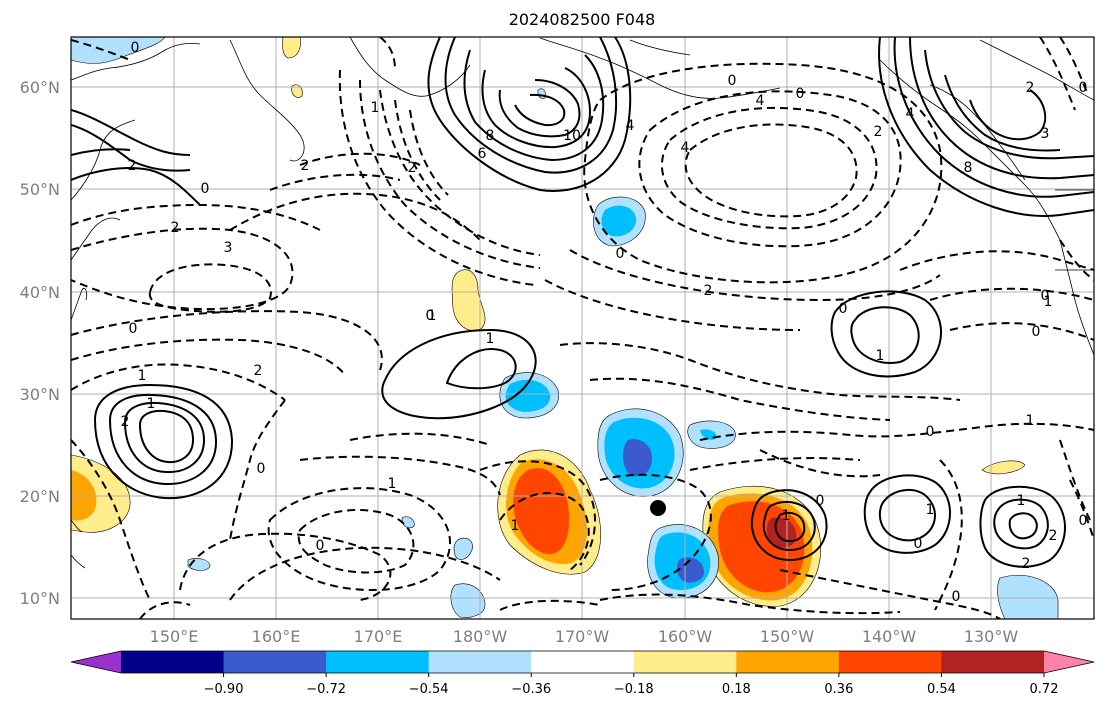 This screenshot has height=712, width=1105. I want to click on colorbar-tick-label: 0.54, so click(941, 689).